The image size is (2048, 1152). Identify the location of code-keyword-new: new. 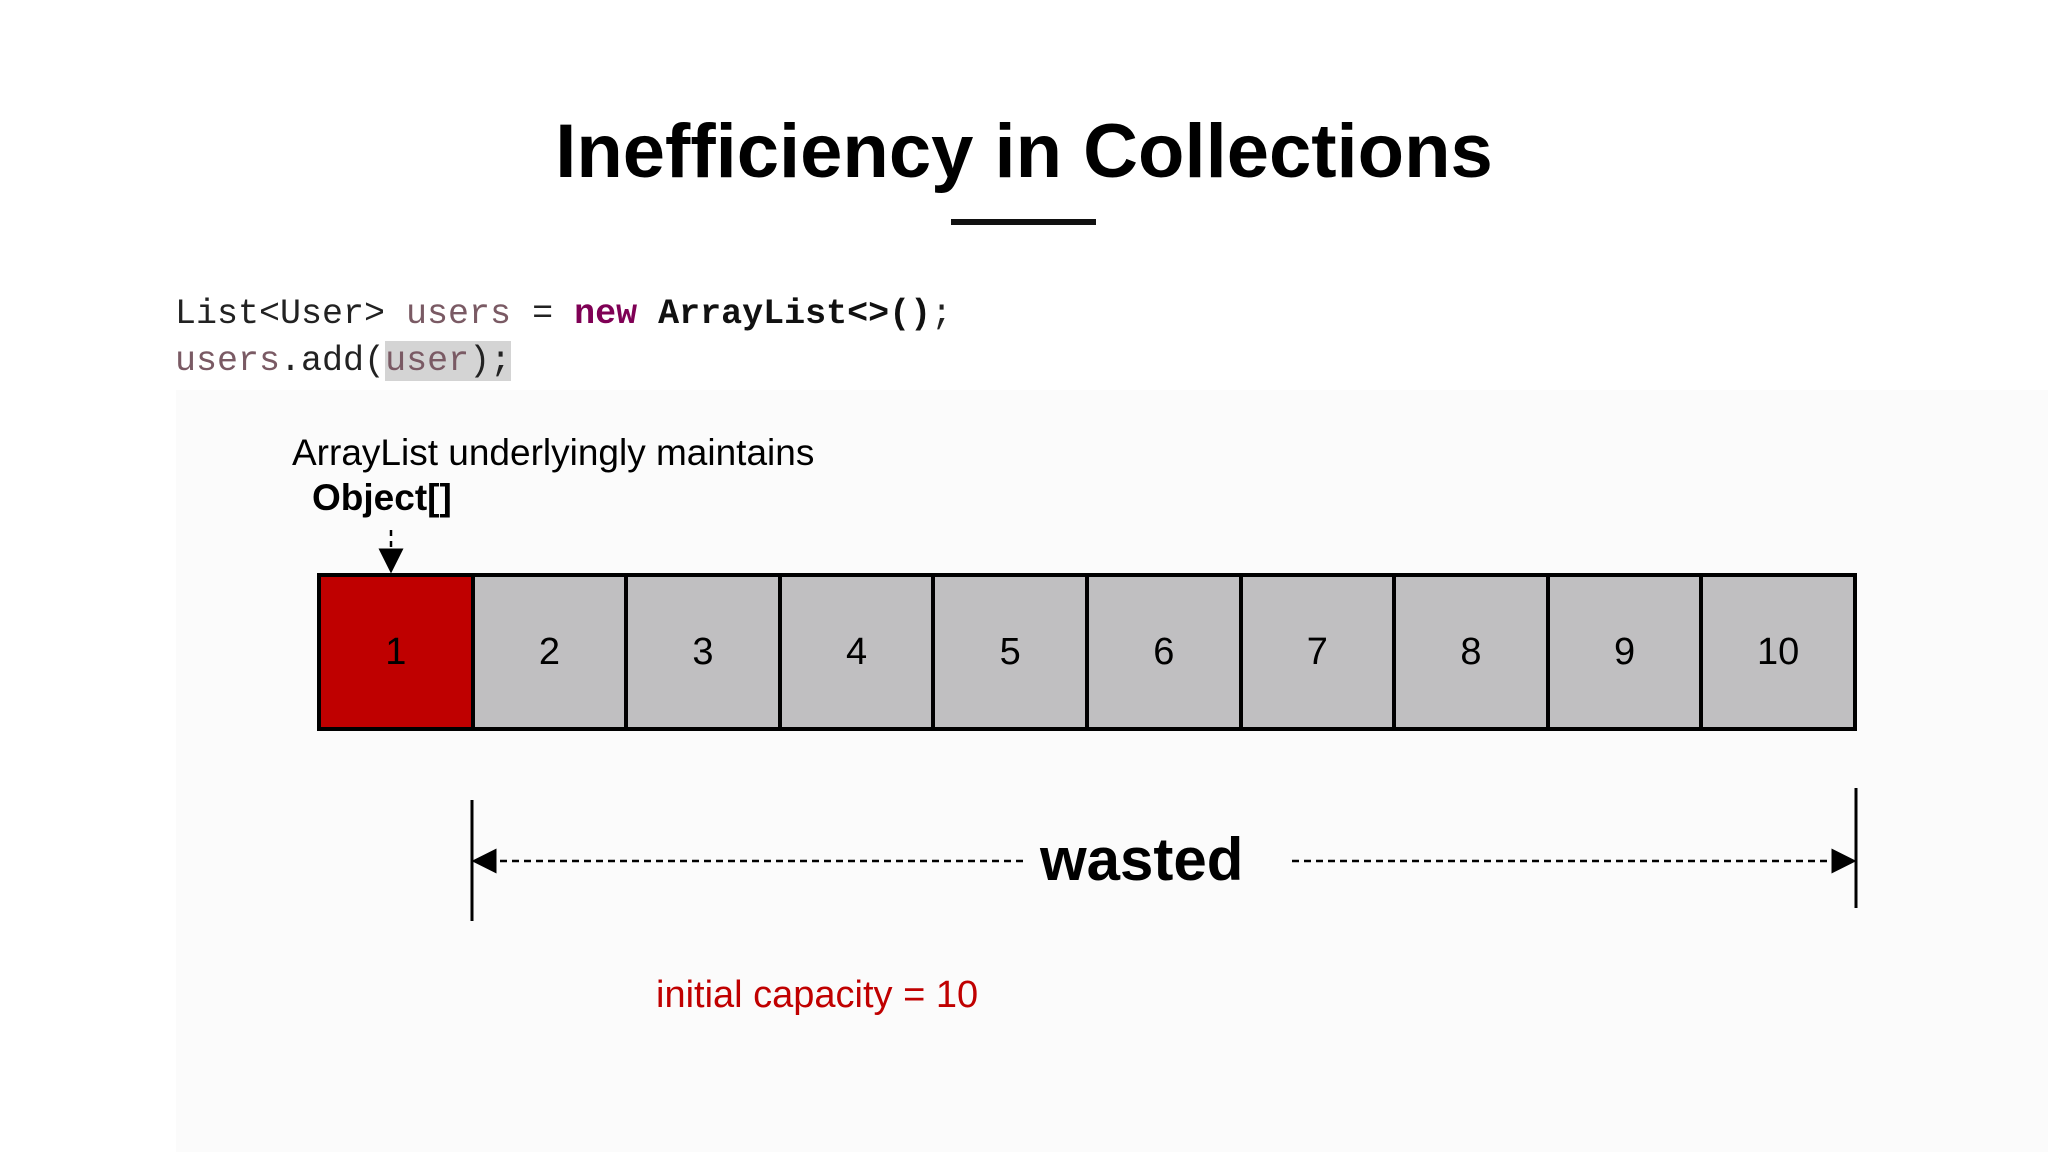
(606, 314).